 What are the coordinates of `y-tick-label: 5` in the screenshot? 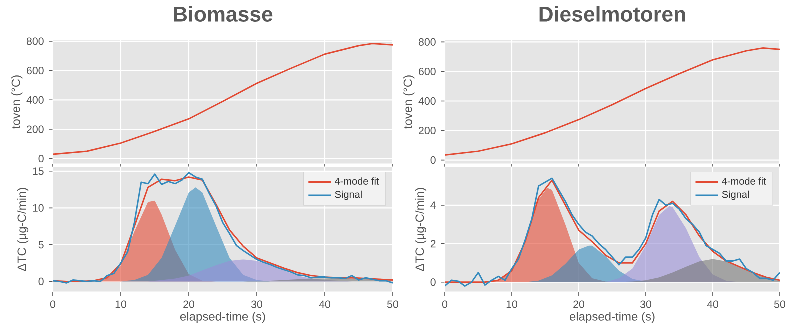 It's located at (41, 245).